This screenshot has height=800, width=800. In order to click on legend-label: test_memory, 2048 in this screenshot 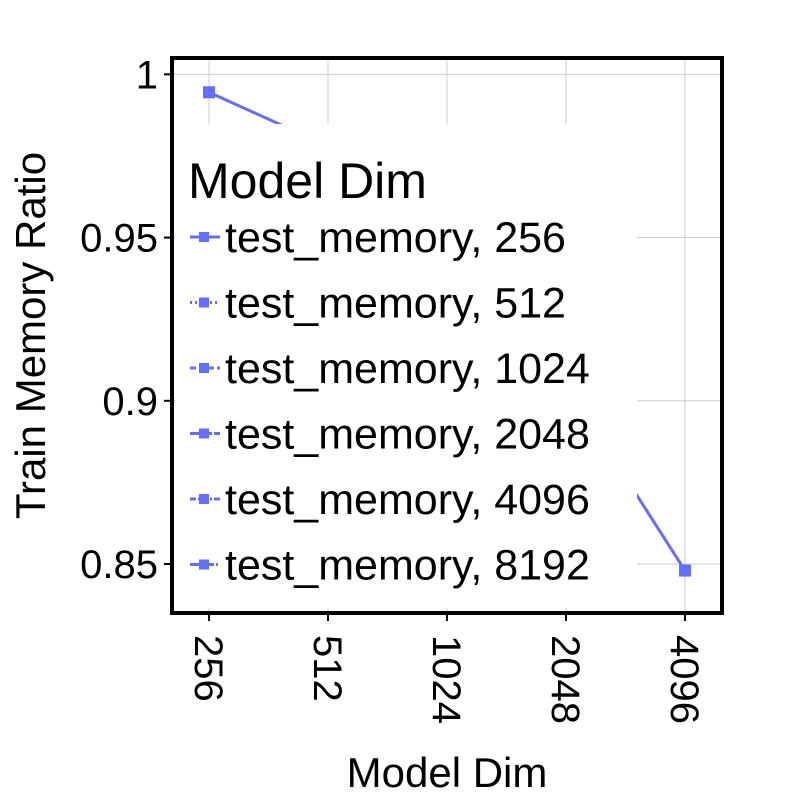, I will do `click(407, 435)`.